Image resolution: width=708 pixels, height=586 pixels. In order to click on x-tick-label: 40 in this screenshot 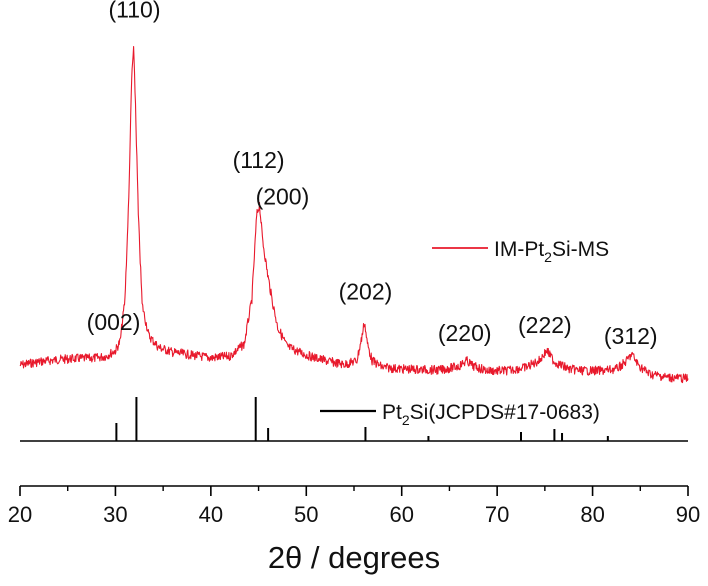, I will do `click(211, 514)`.